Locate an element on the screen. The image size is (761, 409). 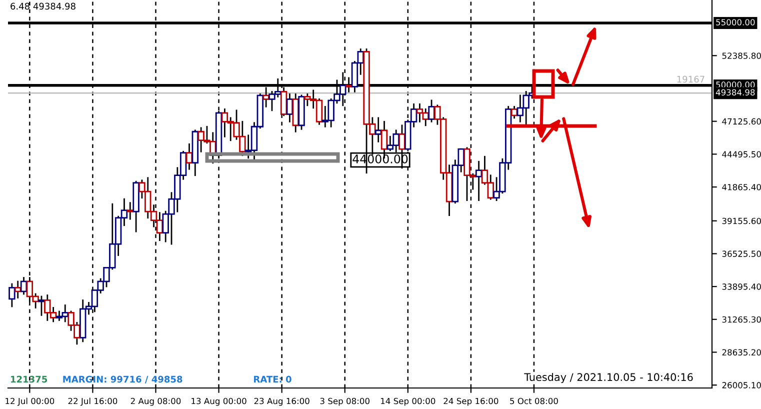
x-tick-label: 22 Jul 16:00 is located at coordinates (93, 402).